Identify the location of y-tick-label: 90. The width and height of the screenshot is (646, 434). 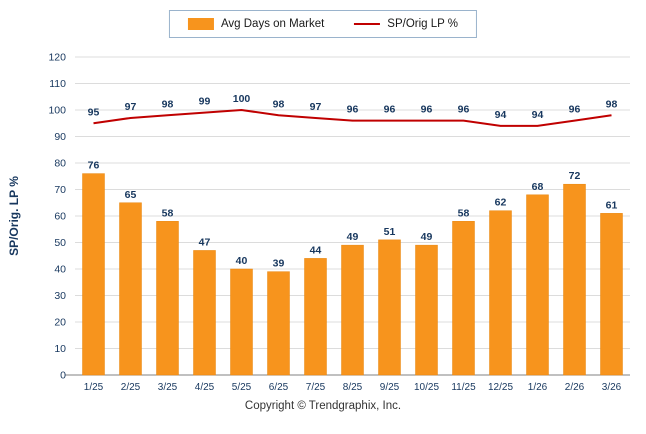
(60, 137).